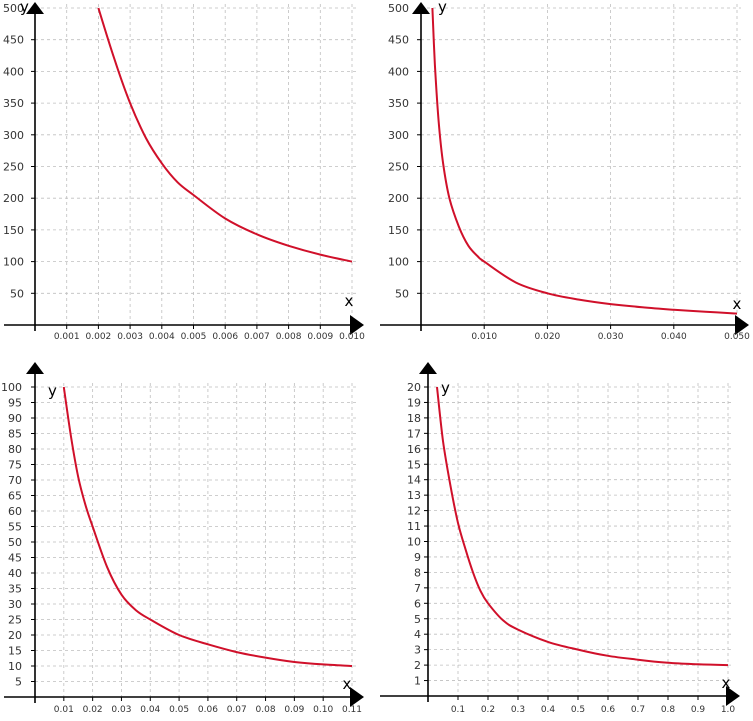 The height and width of the screenshot is (721, 753). What do you see at coordinates (15, 620) in the screenshot?
I see `y-tick-label: 25` at bounding box center [15, 620].